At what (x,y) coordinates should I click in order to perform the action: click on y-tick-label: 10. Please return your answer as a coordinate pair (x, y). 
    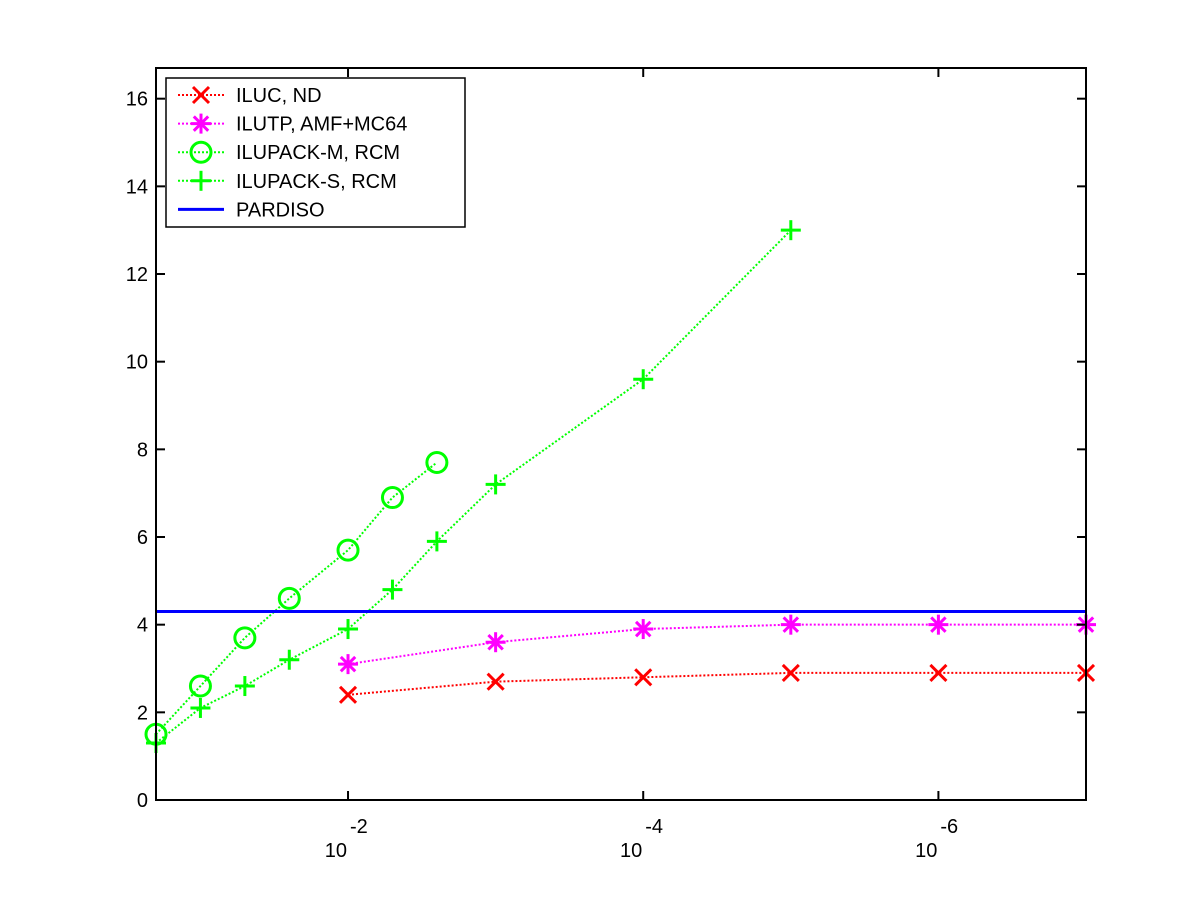
    Looking at the image, I should click on (137, 363).